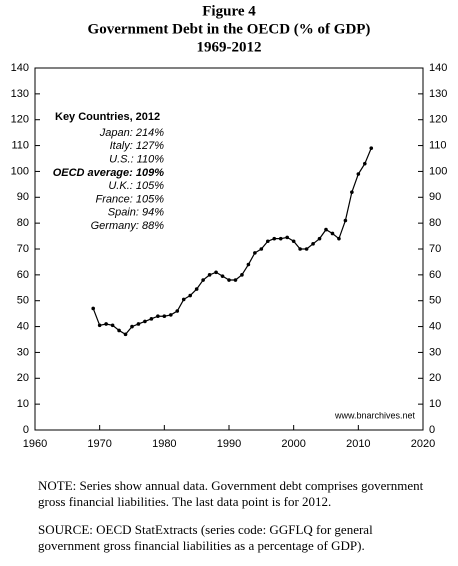  I want to click on key-entry: Spain: 94%, so click(136, 213).